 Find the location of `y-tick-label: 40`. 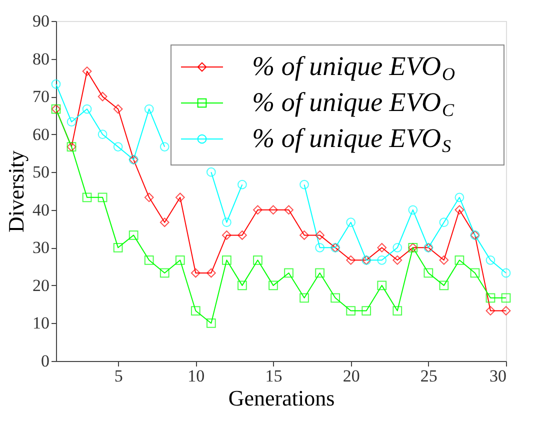

y-tick-label: 40 is located at coordinates (41, 210).